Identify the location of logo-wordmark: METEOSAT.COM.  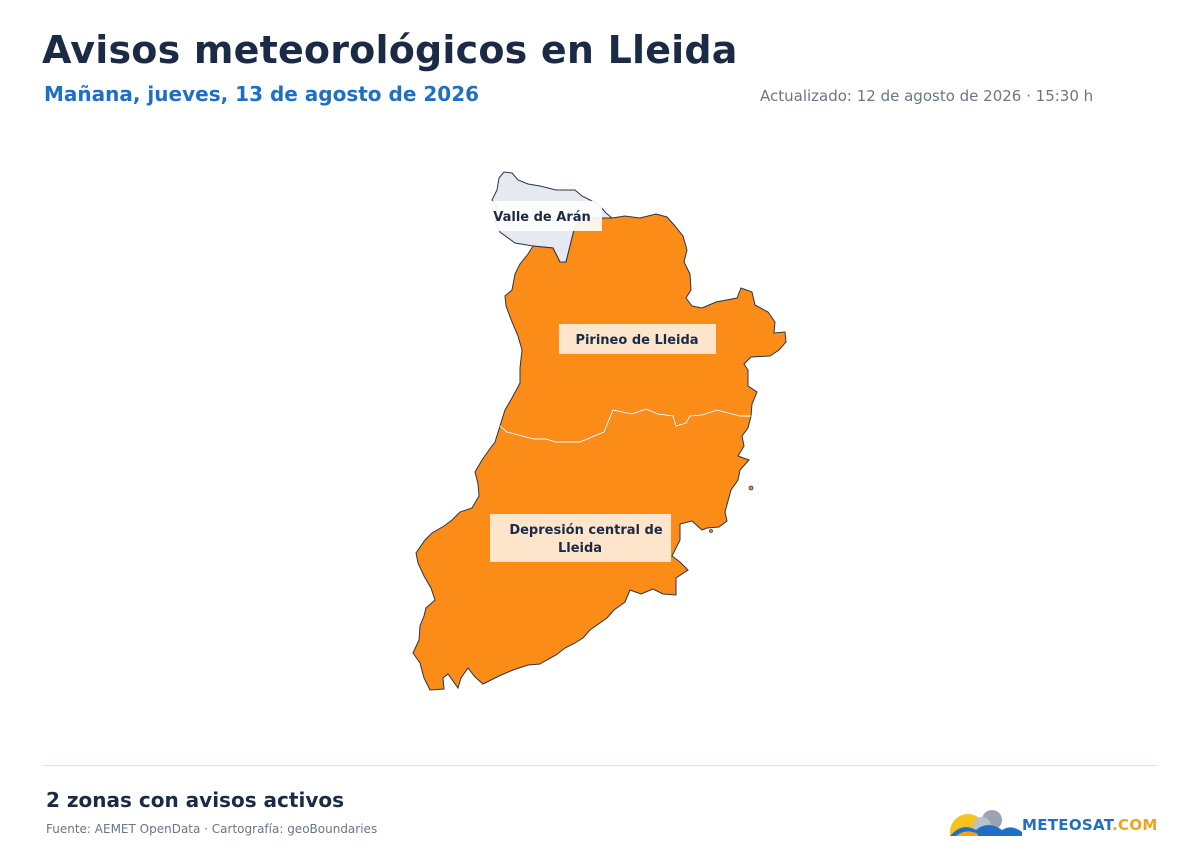
(1090, 825).